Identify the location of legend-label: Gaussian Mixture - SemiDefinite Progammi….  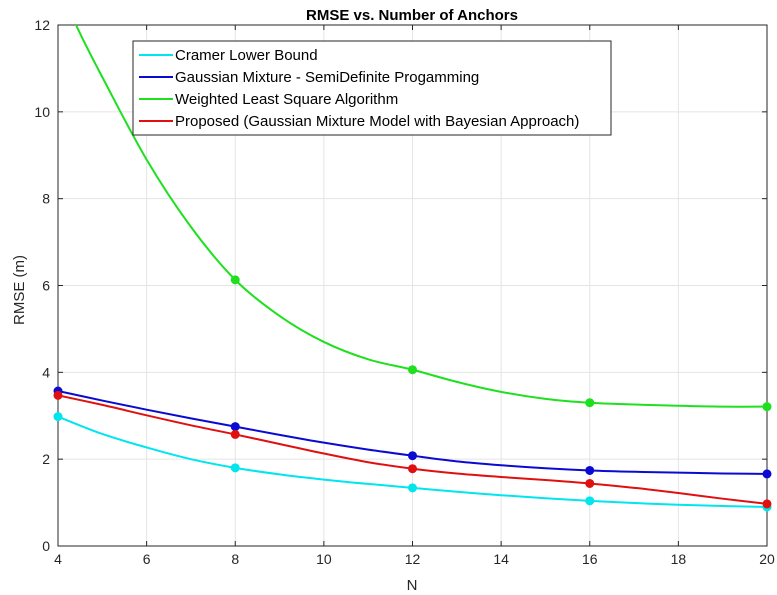
(327, 77).